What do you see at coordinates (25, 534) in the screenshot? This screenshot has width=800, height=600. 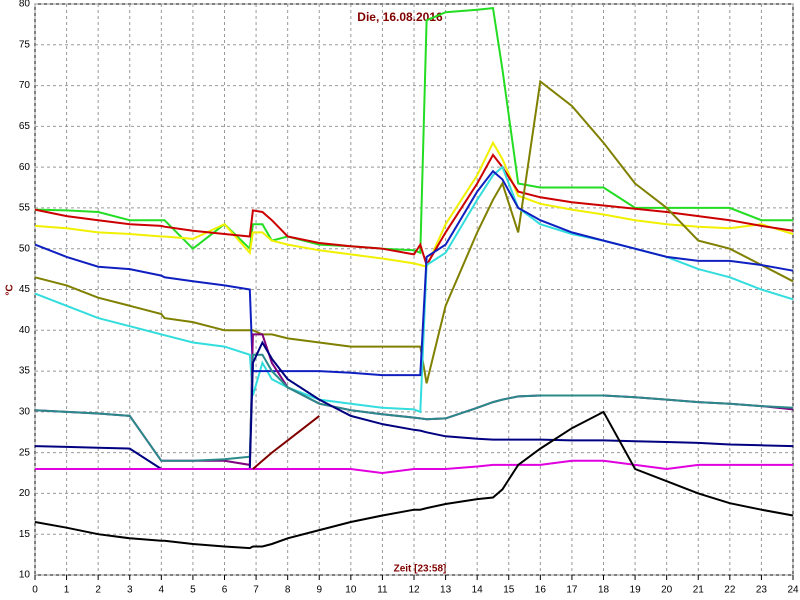 I see `y-tick-label: 15` at bounding box center [25, 534].